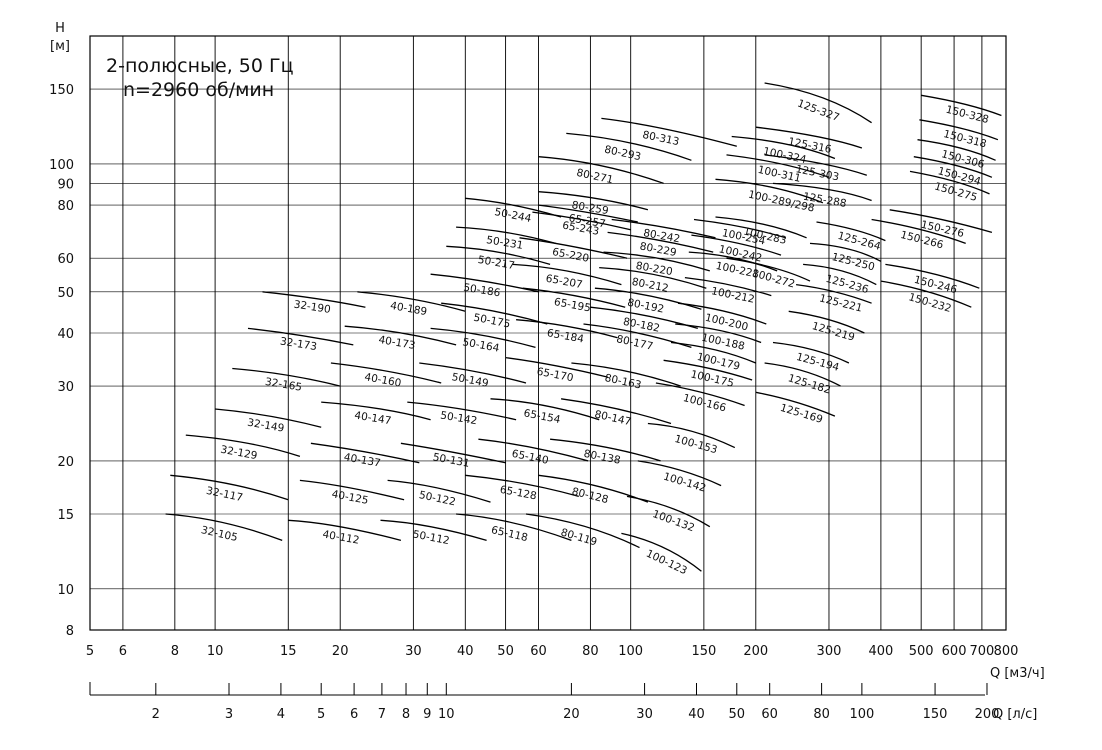 Image resolution: width=1102 pixels, height=750 pixels. Describe the element at coordinates (518, 493) in the screenshot. I see `pump-curve-label: 65-128` at that location.